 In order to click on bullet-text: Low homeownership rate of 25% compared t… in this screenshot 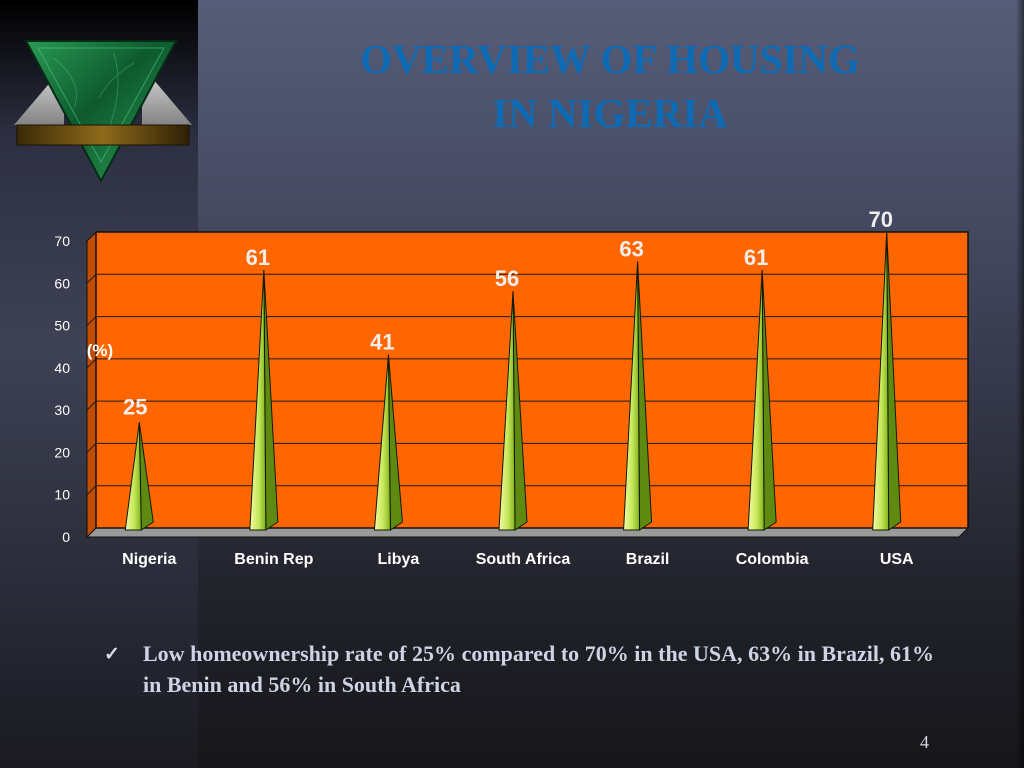, I will do `click(538, 669)`.